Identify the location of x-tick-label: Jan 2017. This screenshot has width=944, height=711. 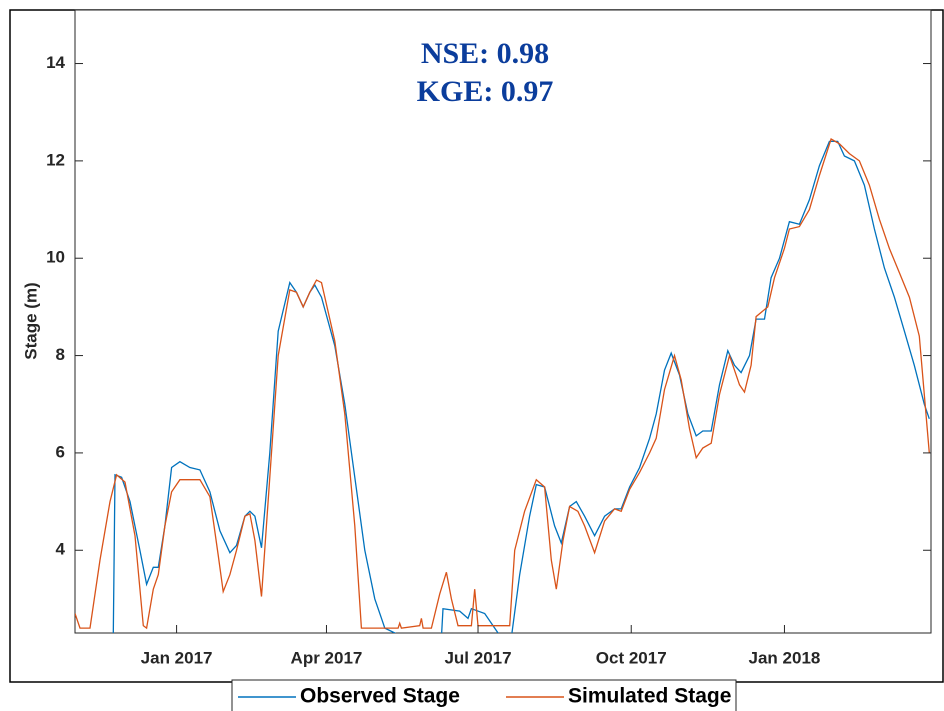
(177, 657).